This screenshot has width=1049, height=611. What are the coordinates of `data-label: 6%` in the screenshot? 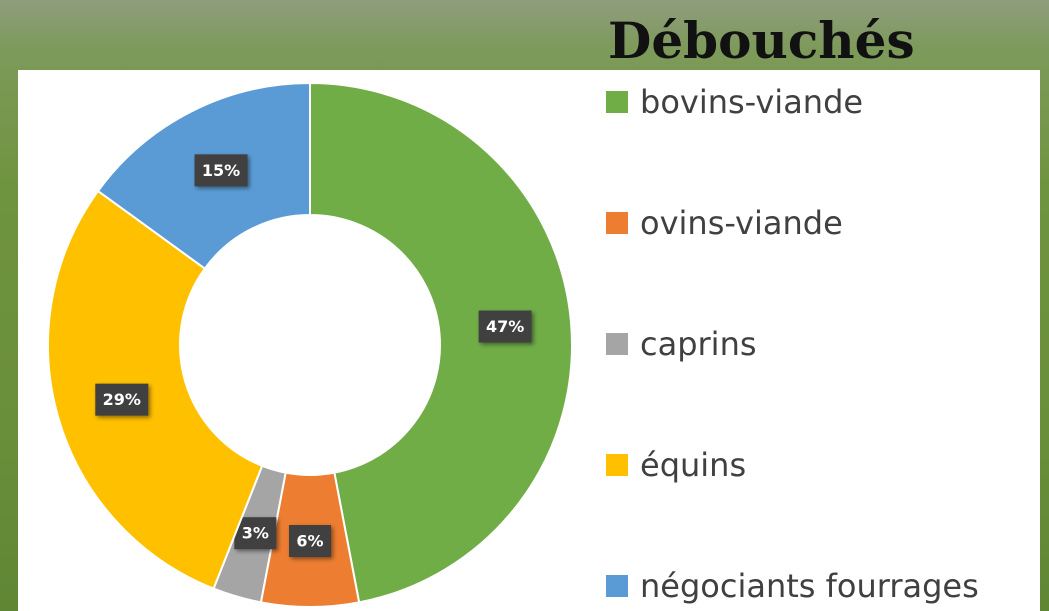 It's located at (309, 541).